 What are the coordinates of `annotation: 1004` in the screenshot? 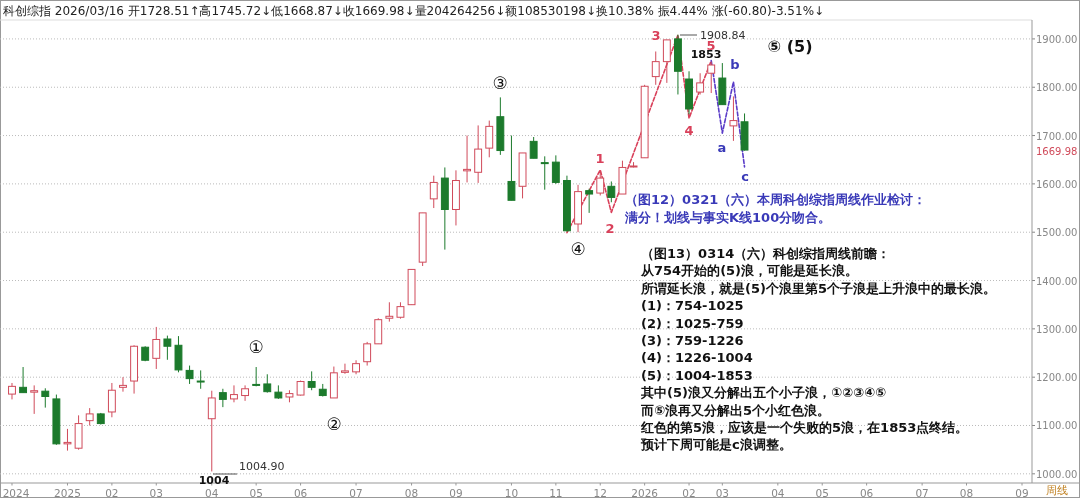 It's located at (214, 480).